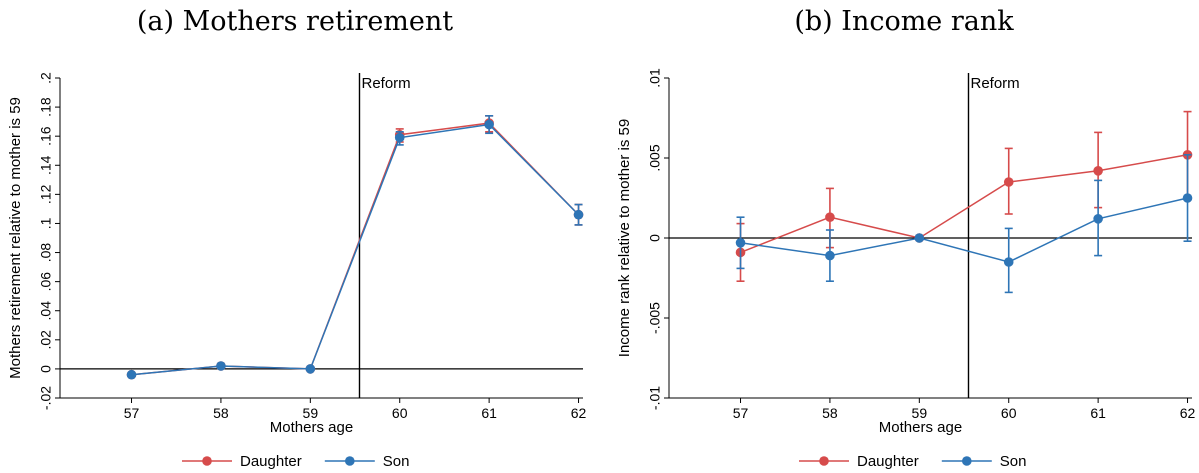 This screenshot has height=473, width=1199. Describe the element at coordinates (295, 21) in the screenshot. I see `chart-title: (a) Mothers retirement` at that location.